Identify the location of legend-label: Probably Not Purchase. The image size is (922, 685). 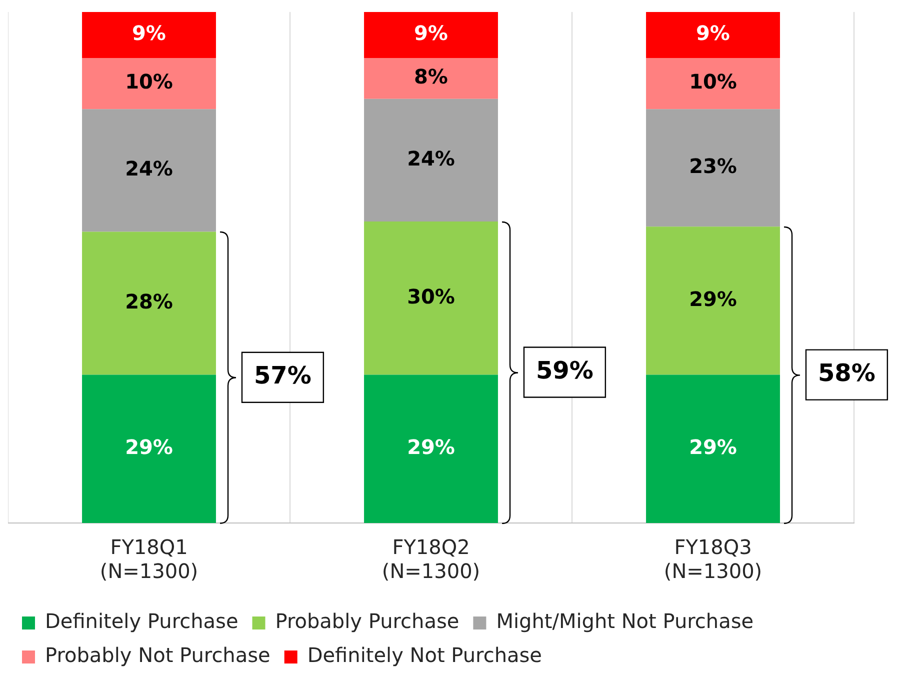
(157, 655).